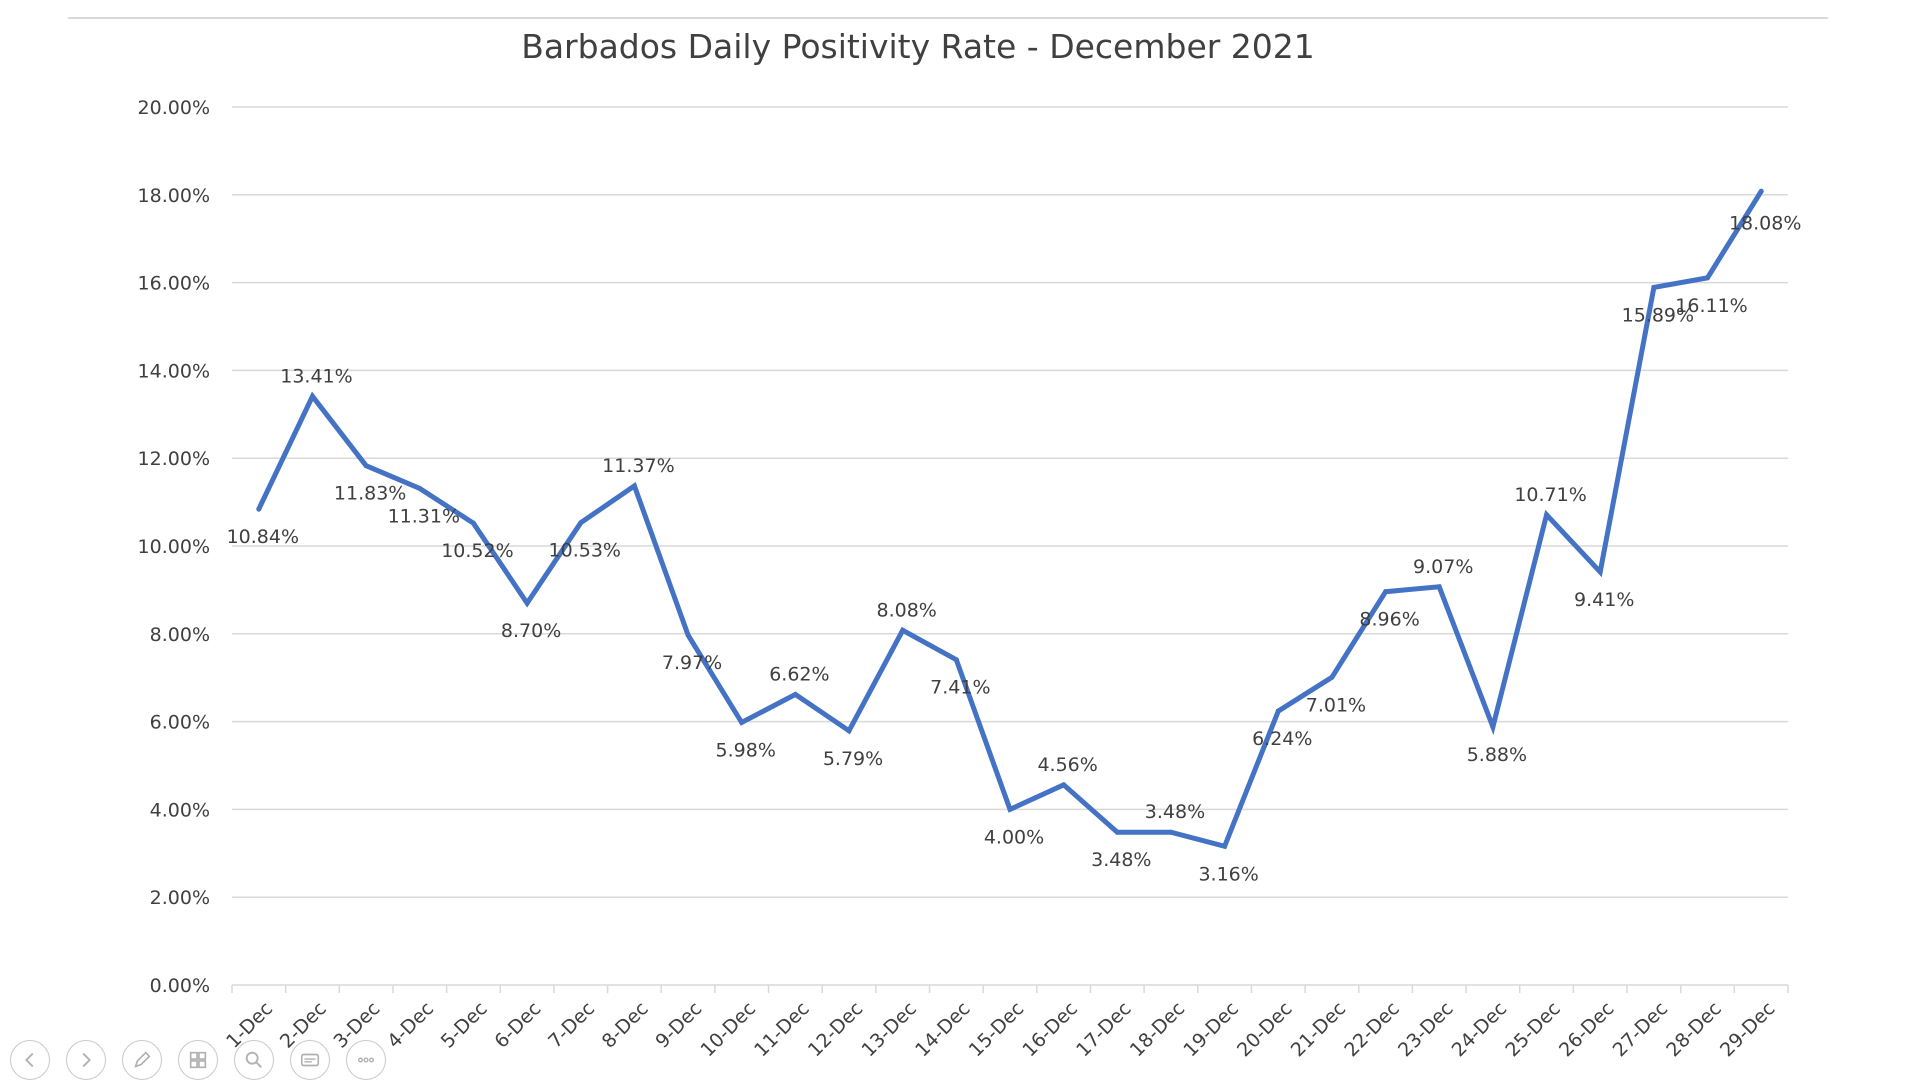 Image resolution: width=1920 pixels, height=1080 pixels. I want to click on data-label: 5.98%, so click(746, 750).